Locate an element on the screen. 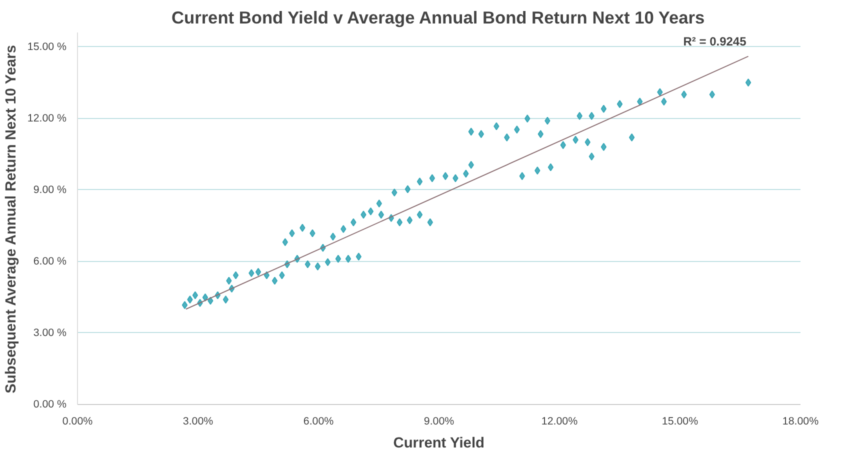 This screenshot has width=850, height=454. y-tick-label: 9.00 % is located at coordinates (50, 190).